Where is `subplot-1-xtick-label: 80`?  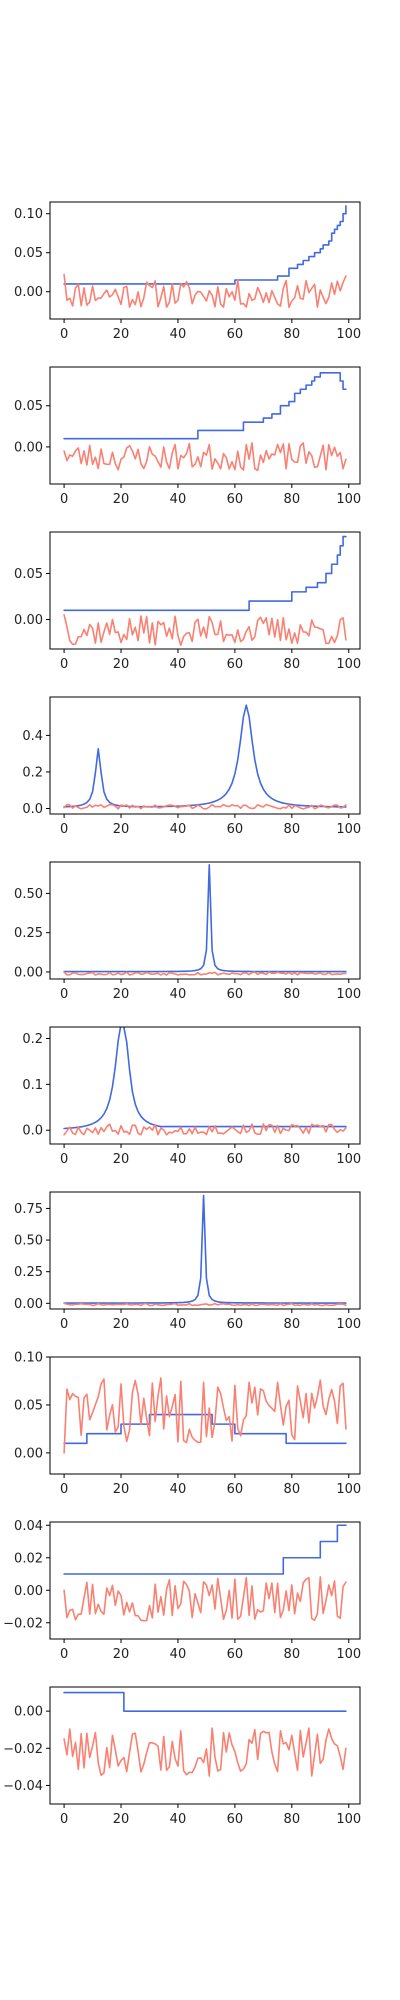
subplot-1-xtick-label: 80 is located at coordinates (292, 334).